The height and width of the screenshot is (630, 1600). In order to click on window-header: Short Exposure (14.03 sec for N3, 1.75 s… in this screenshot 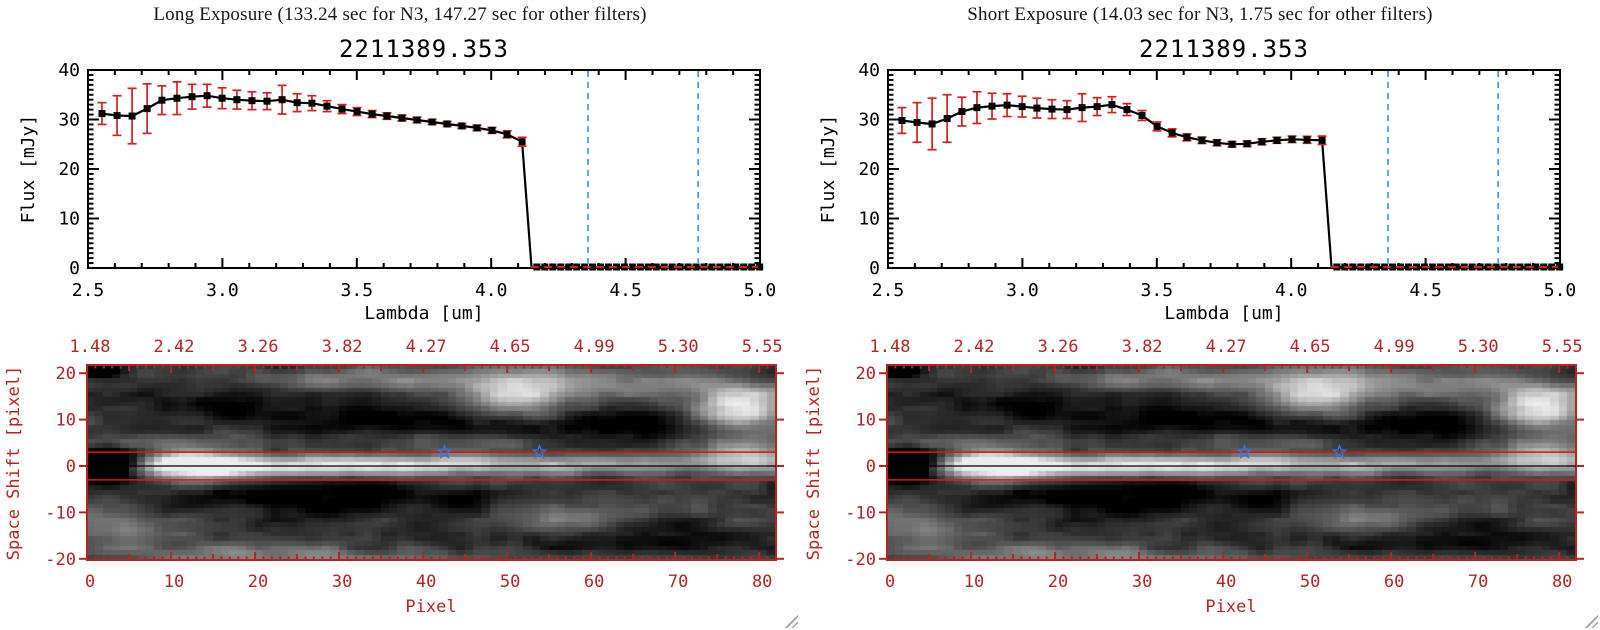, I will do `click(1200, 14)`.